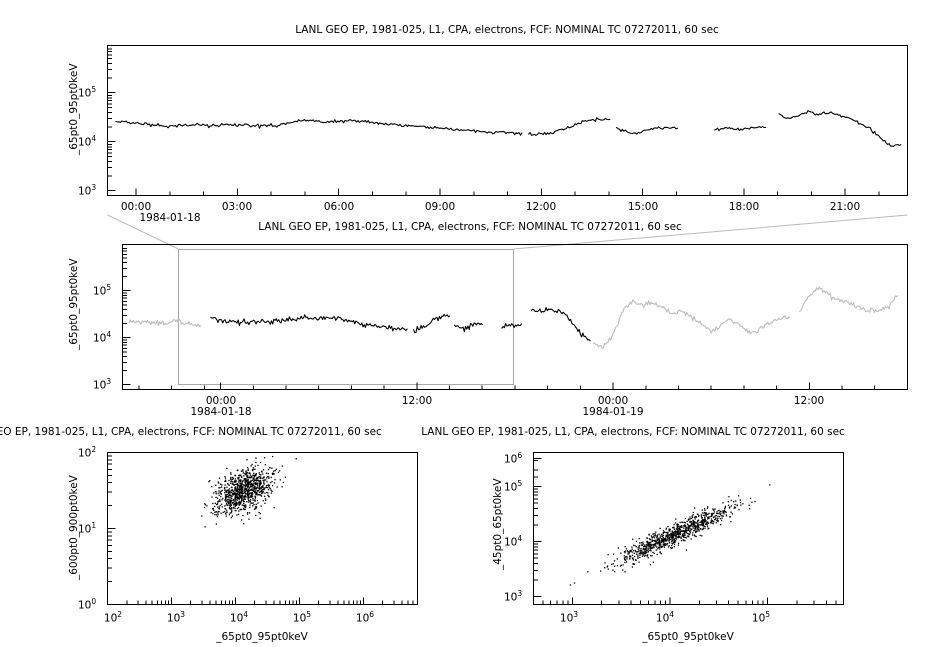 This screenshot has height=647, width=926. I want to click on panel1-x-ticks, so click(507, 192).